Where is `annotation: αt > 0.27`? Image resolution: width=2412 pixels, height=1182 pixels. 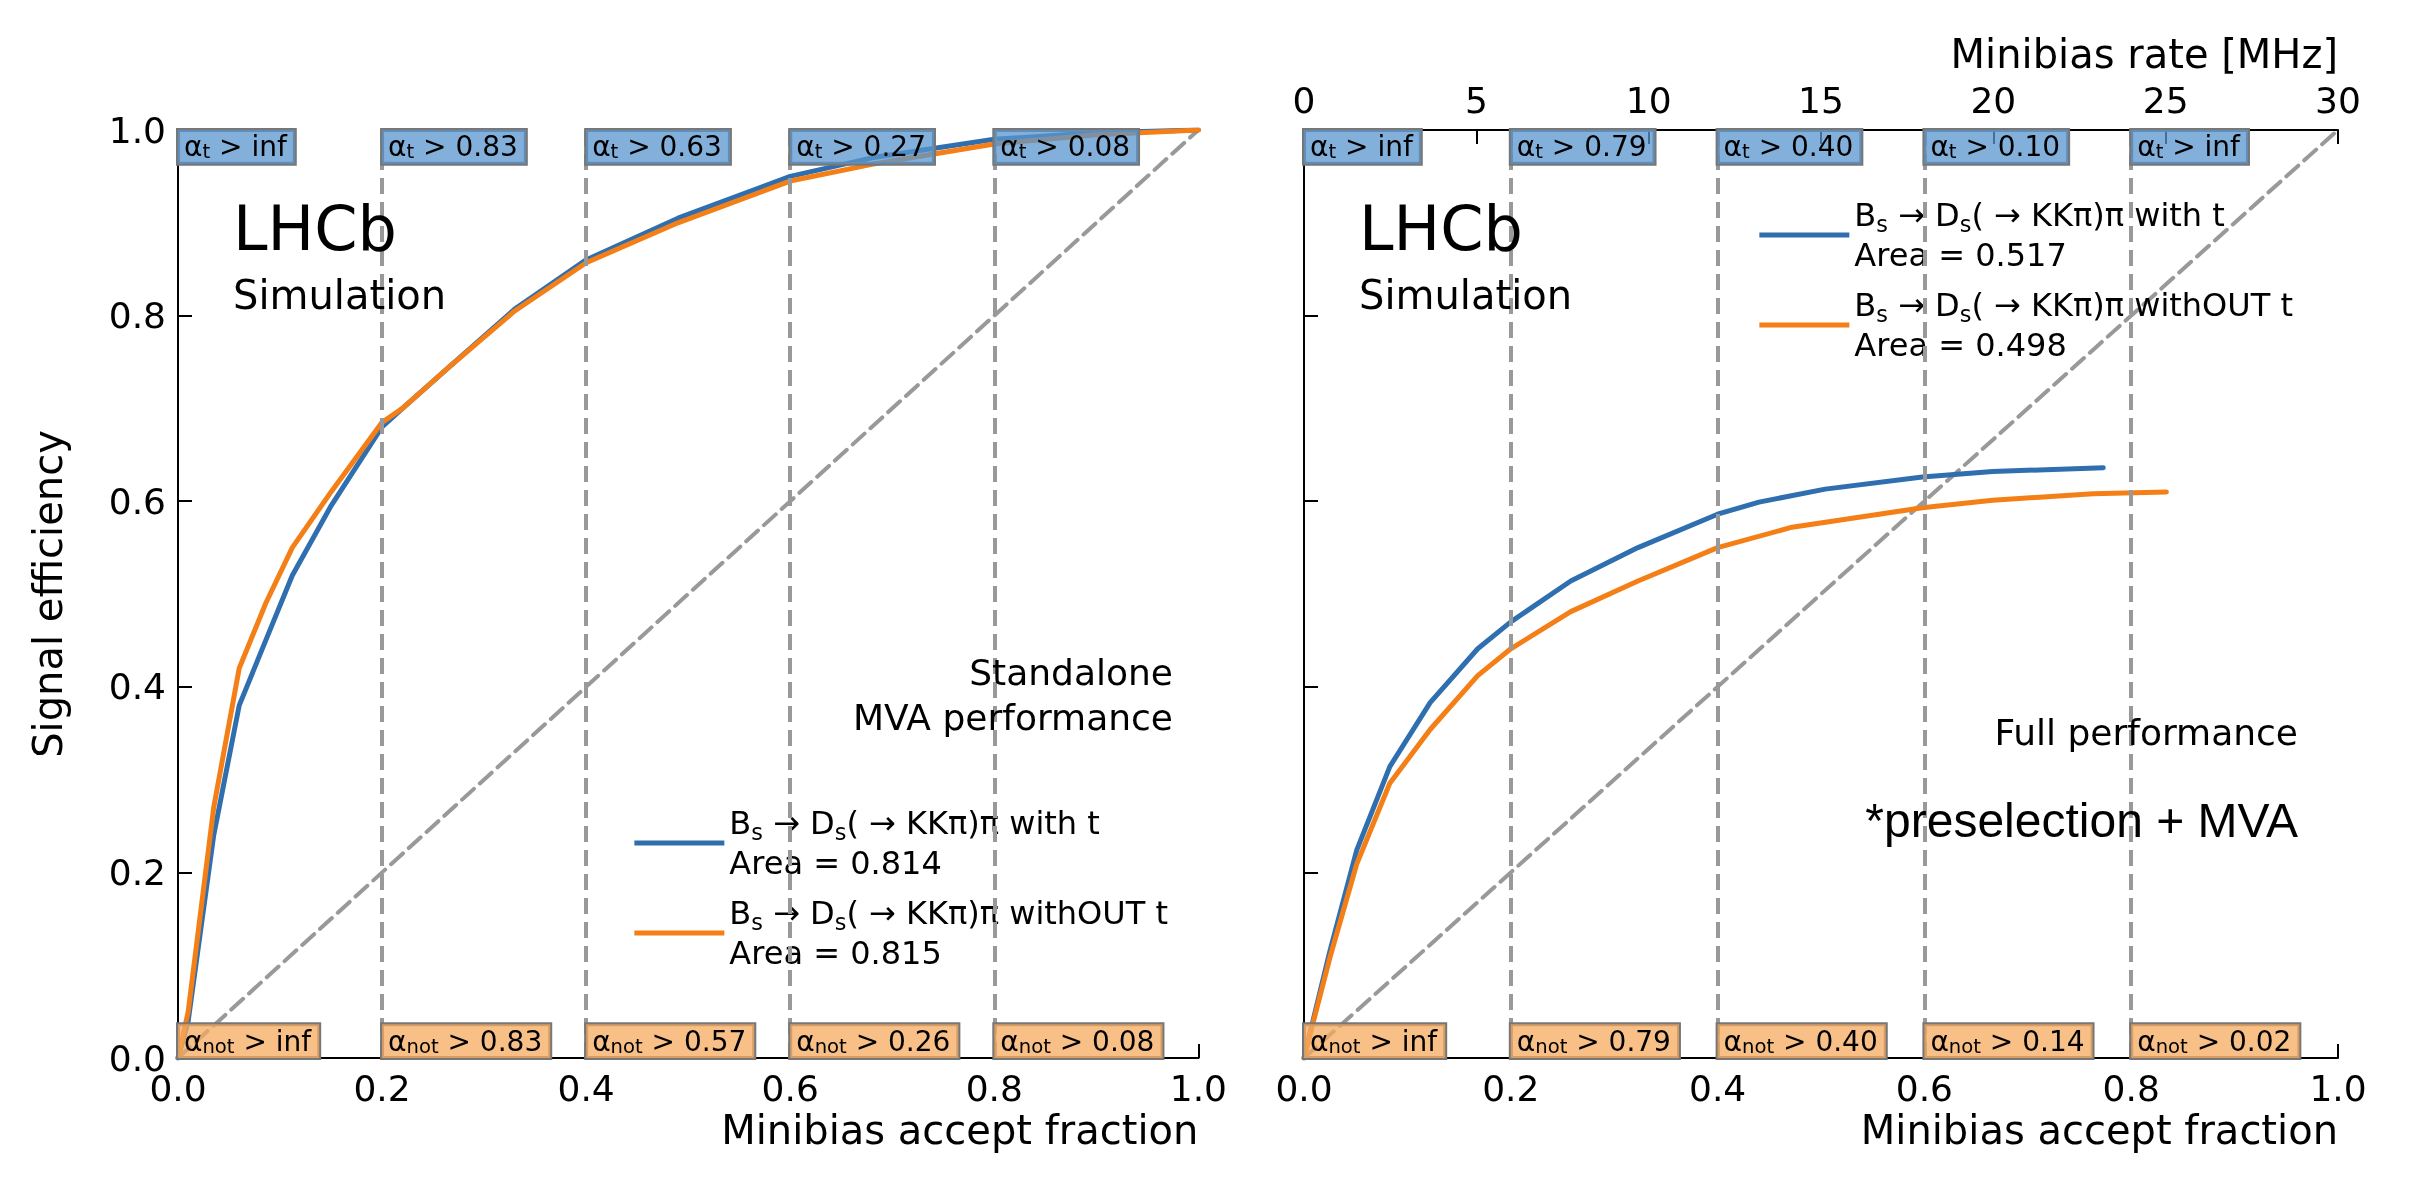
annotation: αt > 0.27 is located at coordinates (861, 147).